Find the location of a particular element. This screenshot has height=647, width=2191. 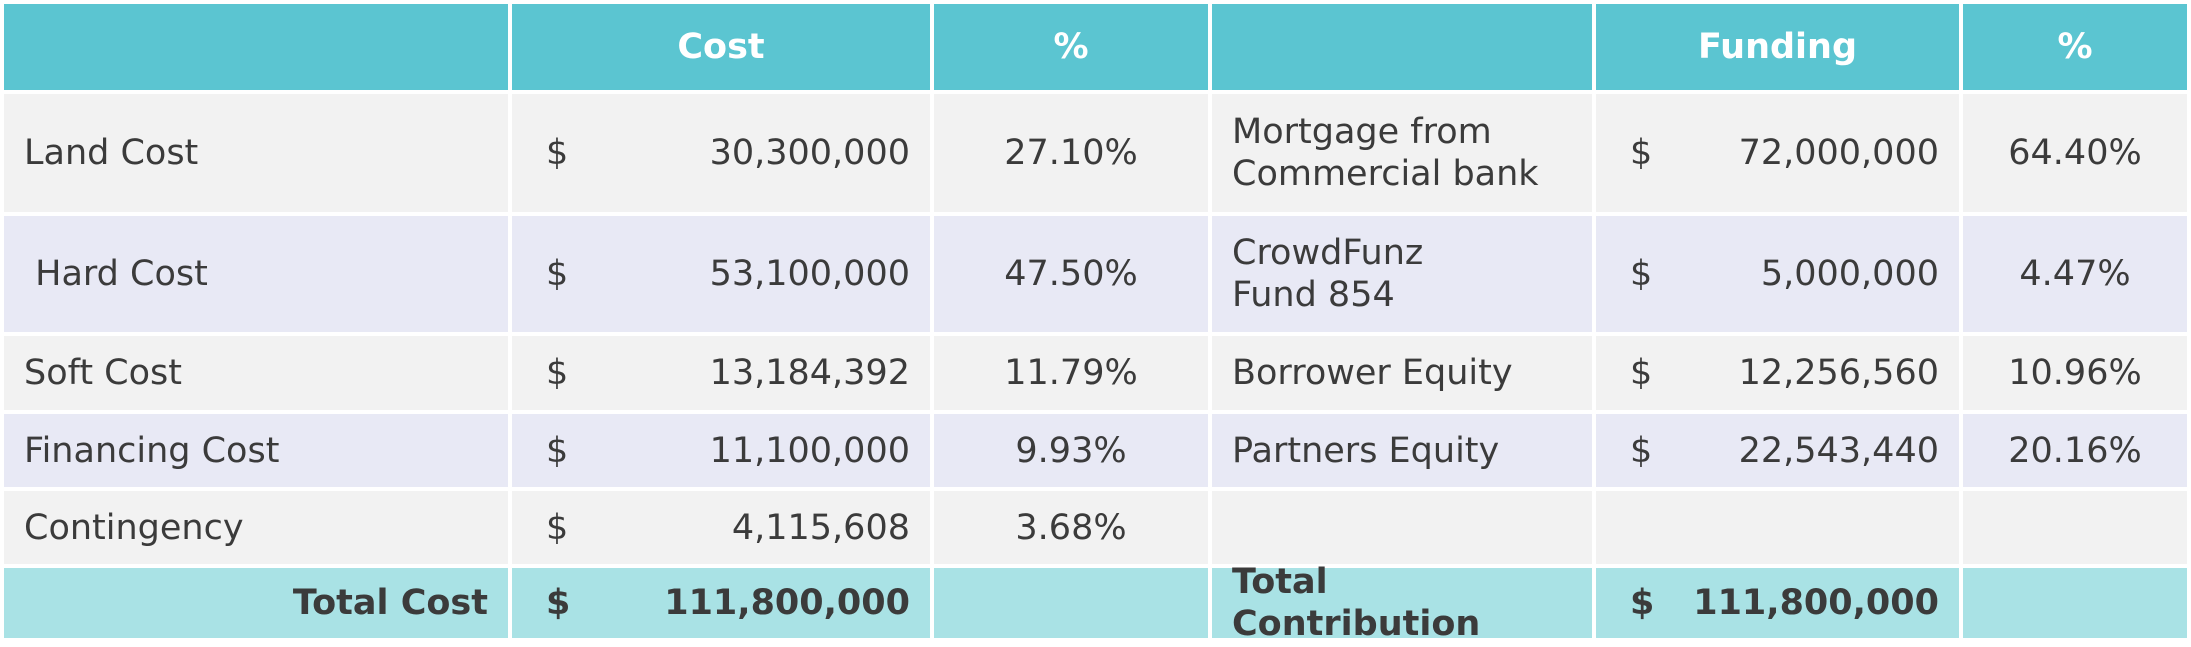

funding-item: Borrower Equity is located at coordinates (1402, 373).